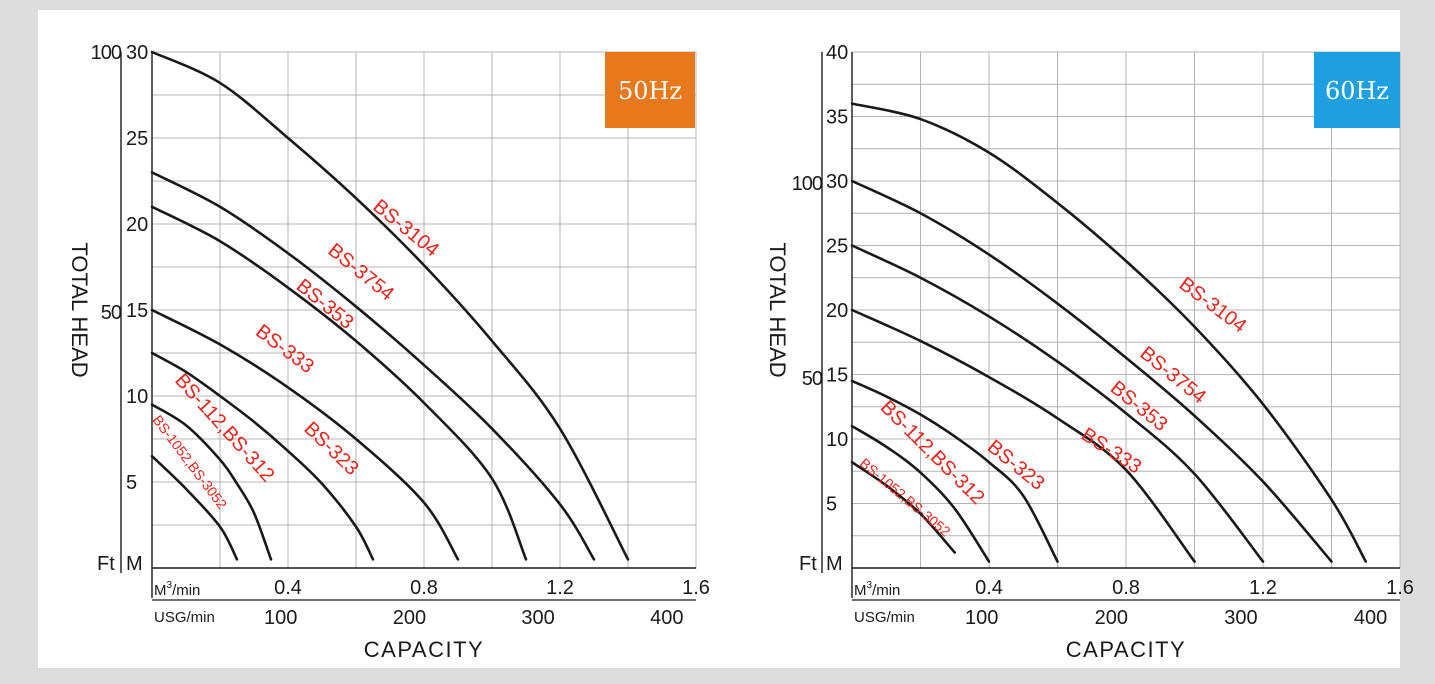 This screenshot has width=1435, height=684. I want to click on y-tick-label-m: 35, so click(837, 118).